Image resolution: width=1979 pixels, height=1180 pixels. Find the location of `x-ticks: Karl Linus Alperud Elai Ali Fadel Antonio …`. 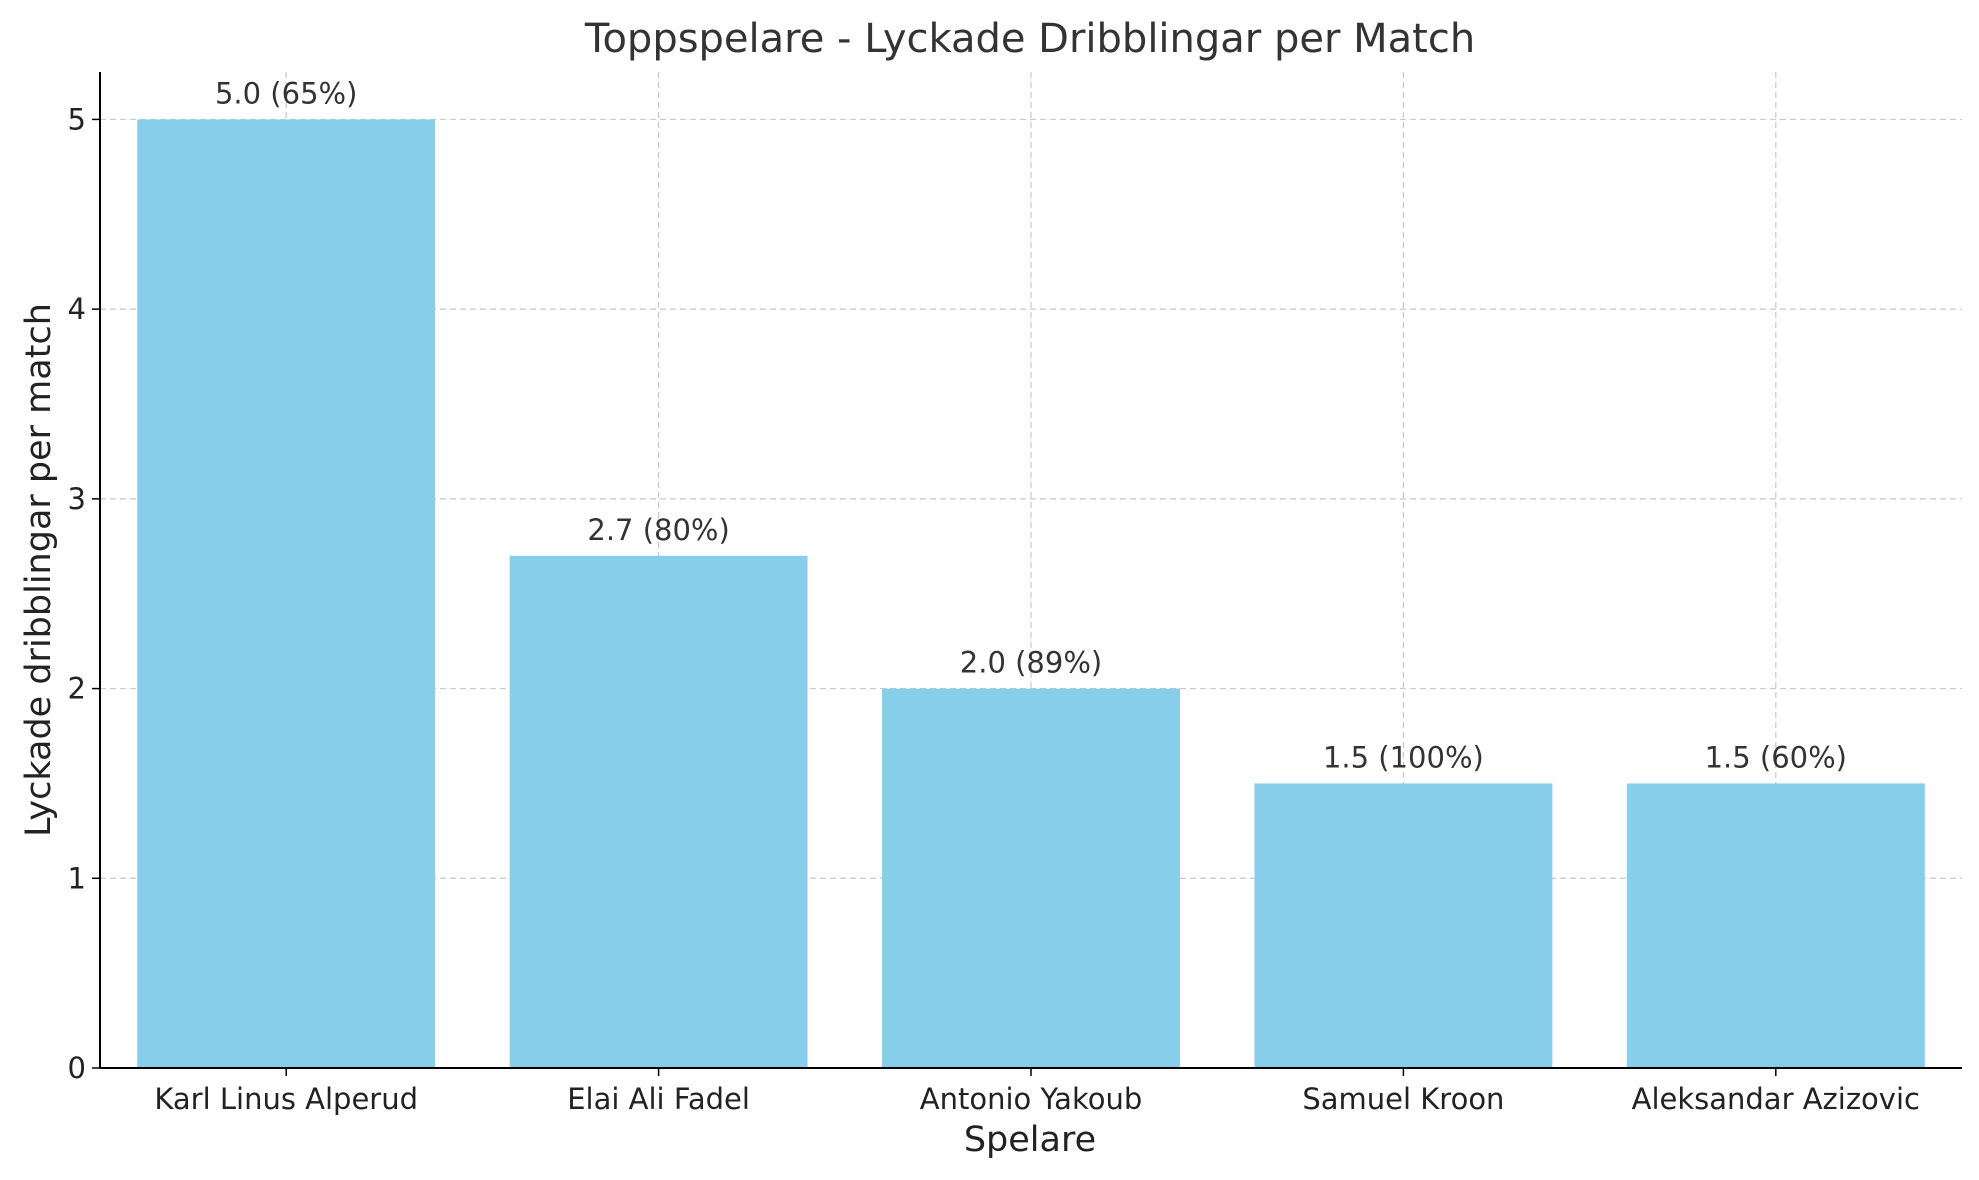

x-ticks: Karl Linus Alperud Elai Ali Fadel Antonio … is located at coordinates (1037, 1092).